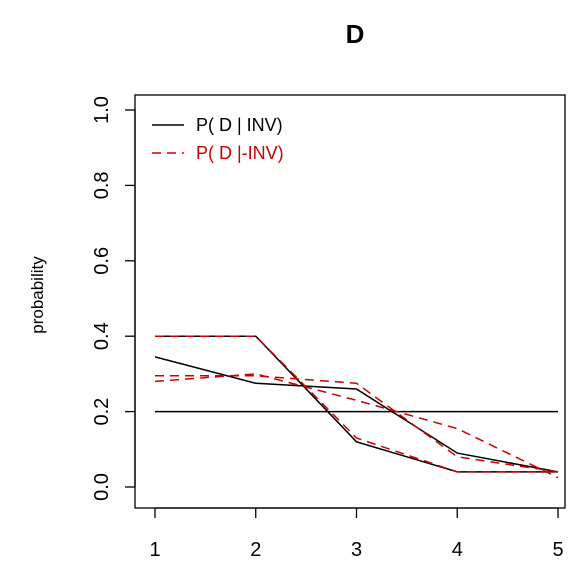 The height and width of the screenshot is (566, 576). I want to click on chart-title: D, so click(355, 34).